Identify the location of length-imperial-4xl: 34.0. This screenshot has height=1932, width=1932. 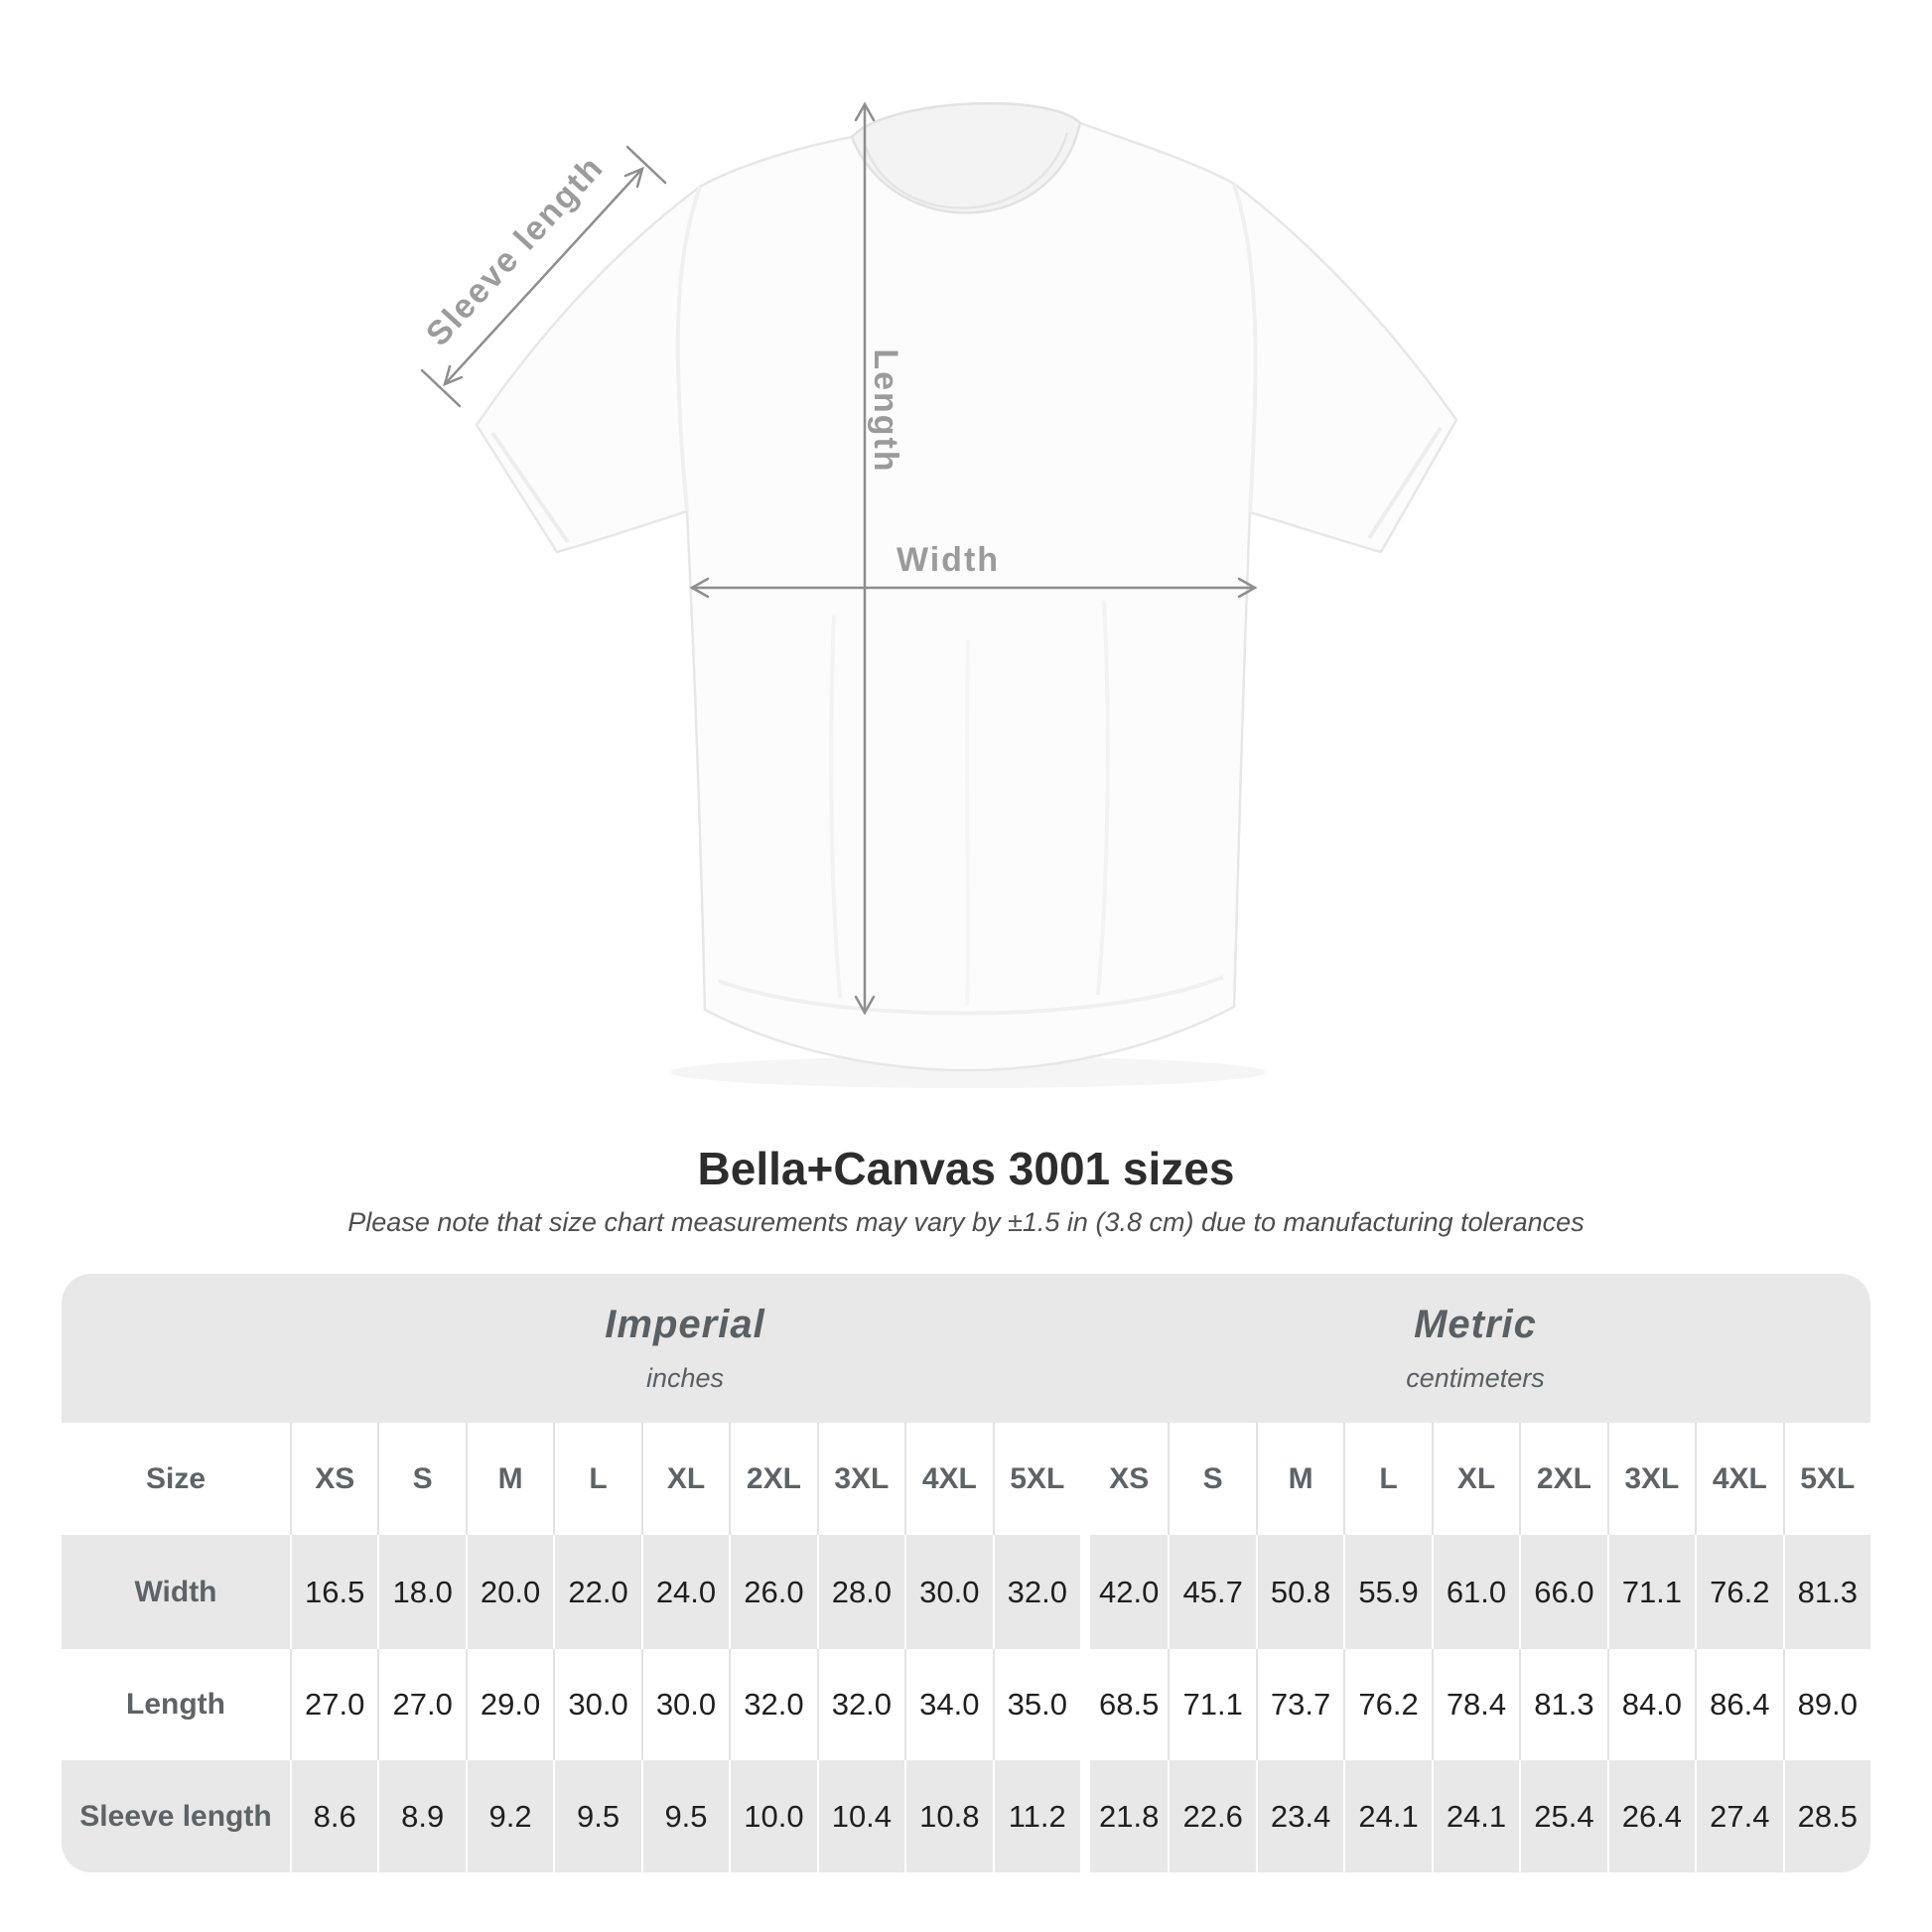
(949, 1705).